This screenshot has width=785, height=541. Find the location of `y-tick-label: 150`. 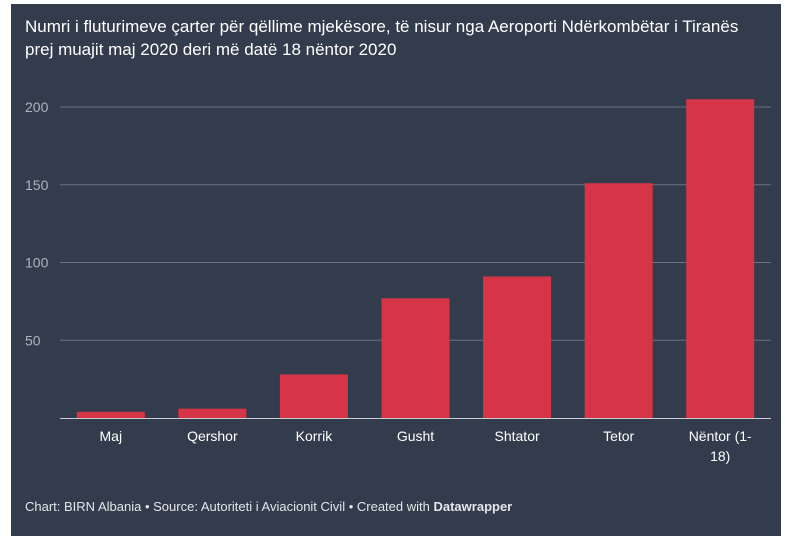

y-tick-label: 150 is located at coordinates (37, 185).